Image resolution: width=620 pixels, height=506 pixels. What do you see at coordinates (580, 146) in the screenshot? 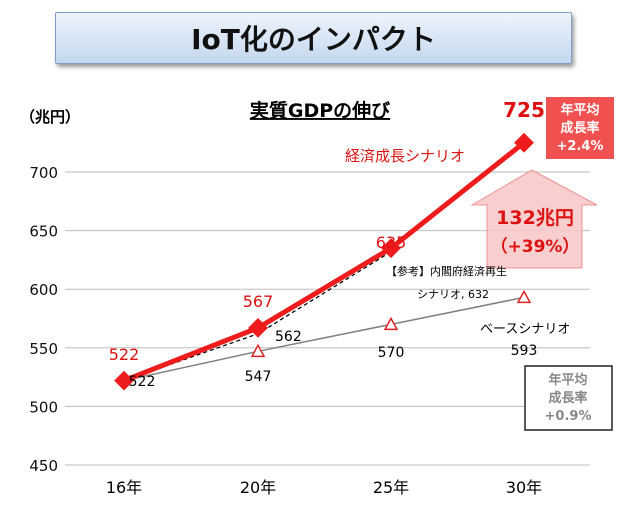
I see `growth-rate-text: +2.4%` at bounding box center [580, 146].